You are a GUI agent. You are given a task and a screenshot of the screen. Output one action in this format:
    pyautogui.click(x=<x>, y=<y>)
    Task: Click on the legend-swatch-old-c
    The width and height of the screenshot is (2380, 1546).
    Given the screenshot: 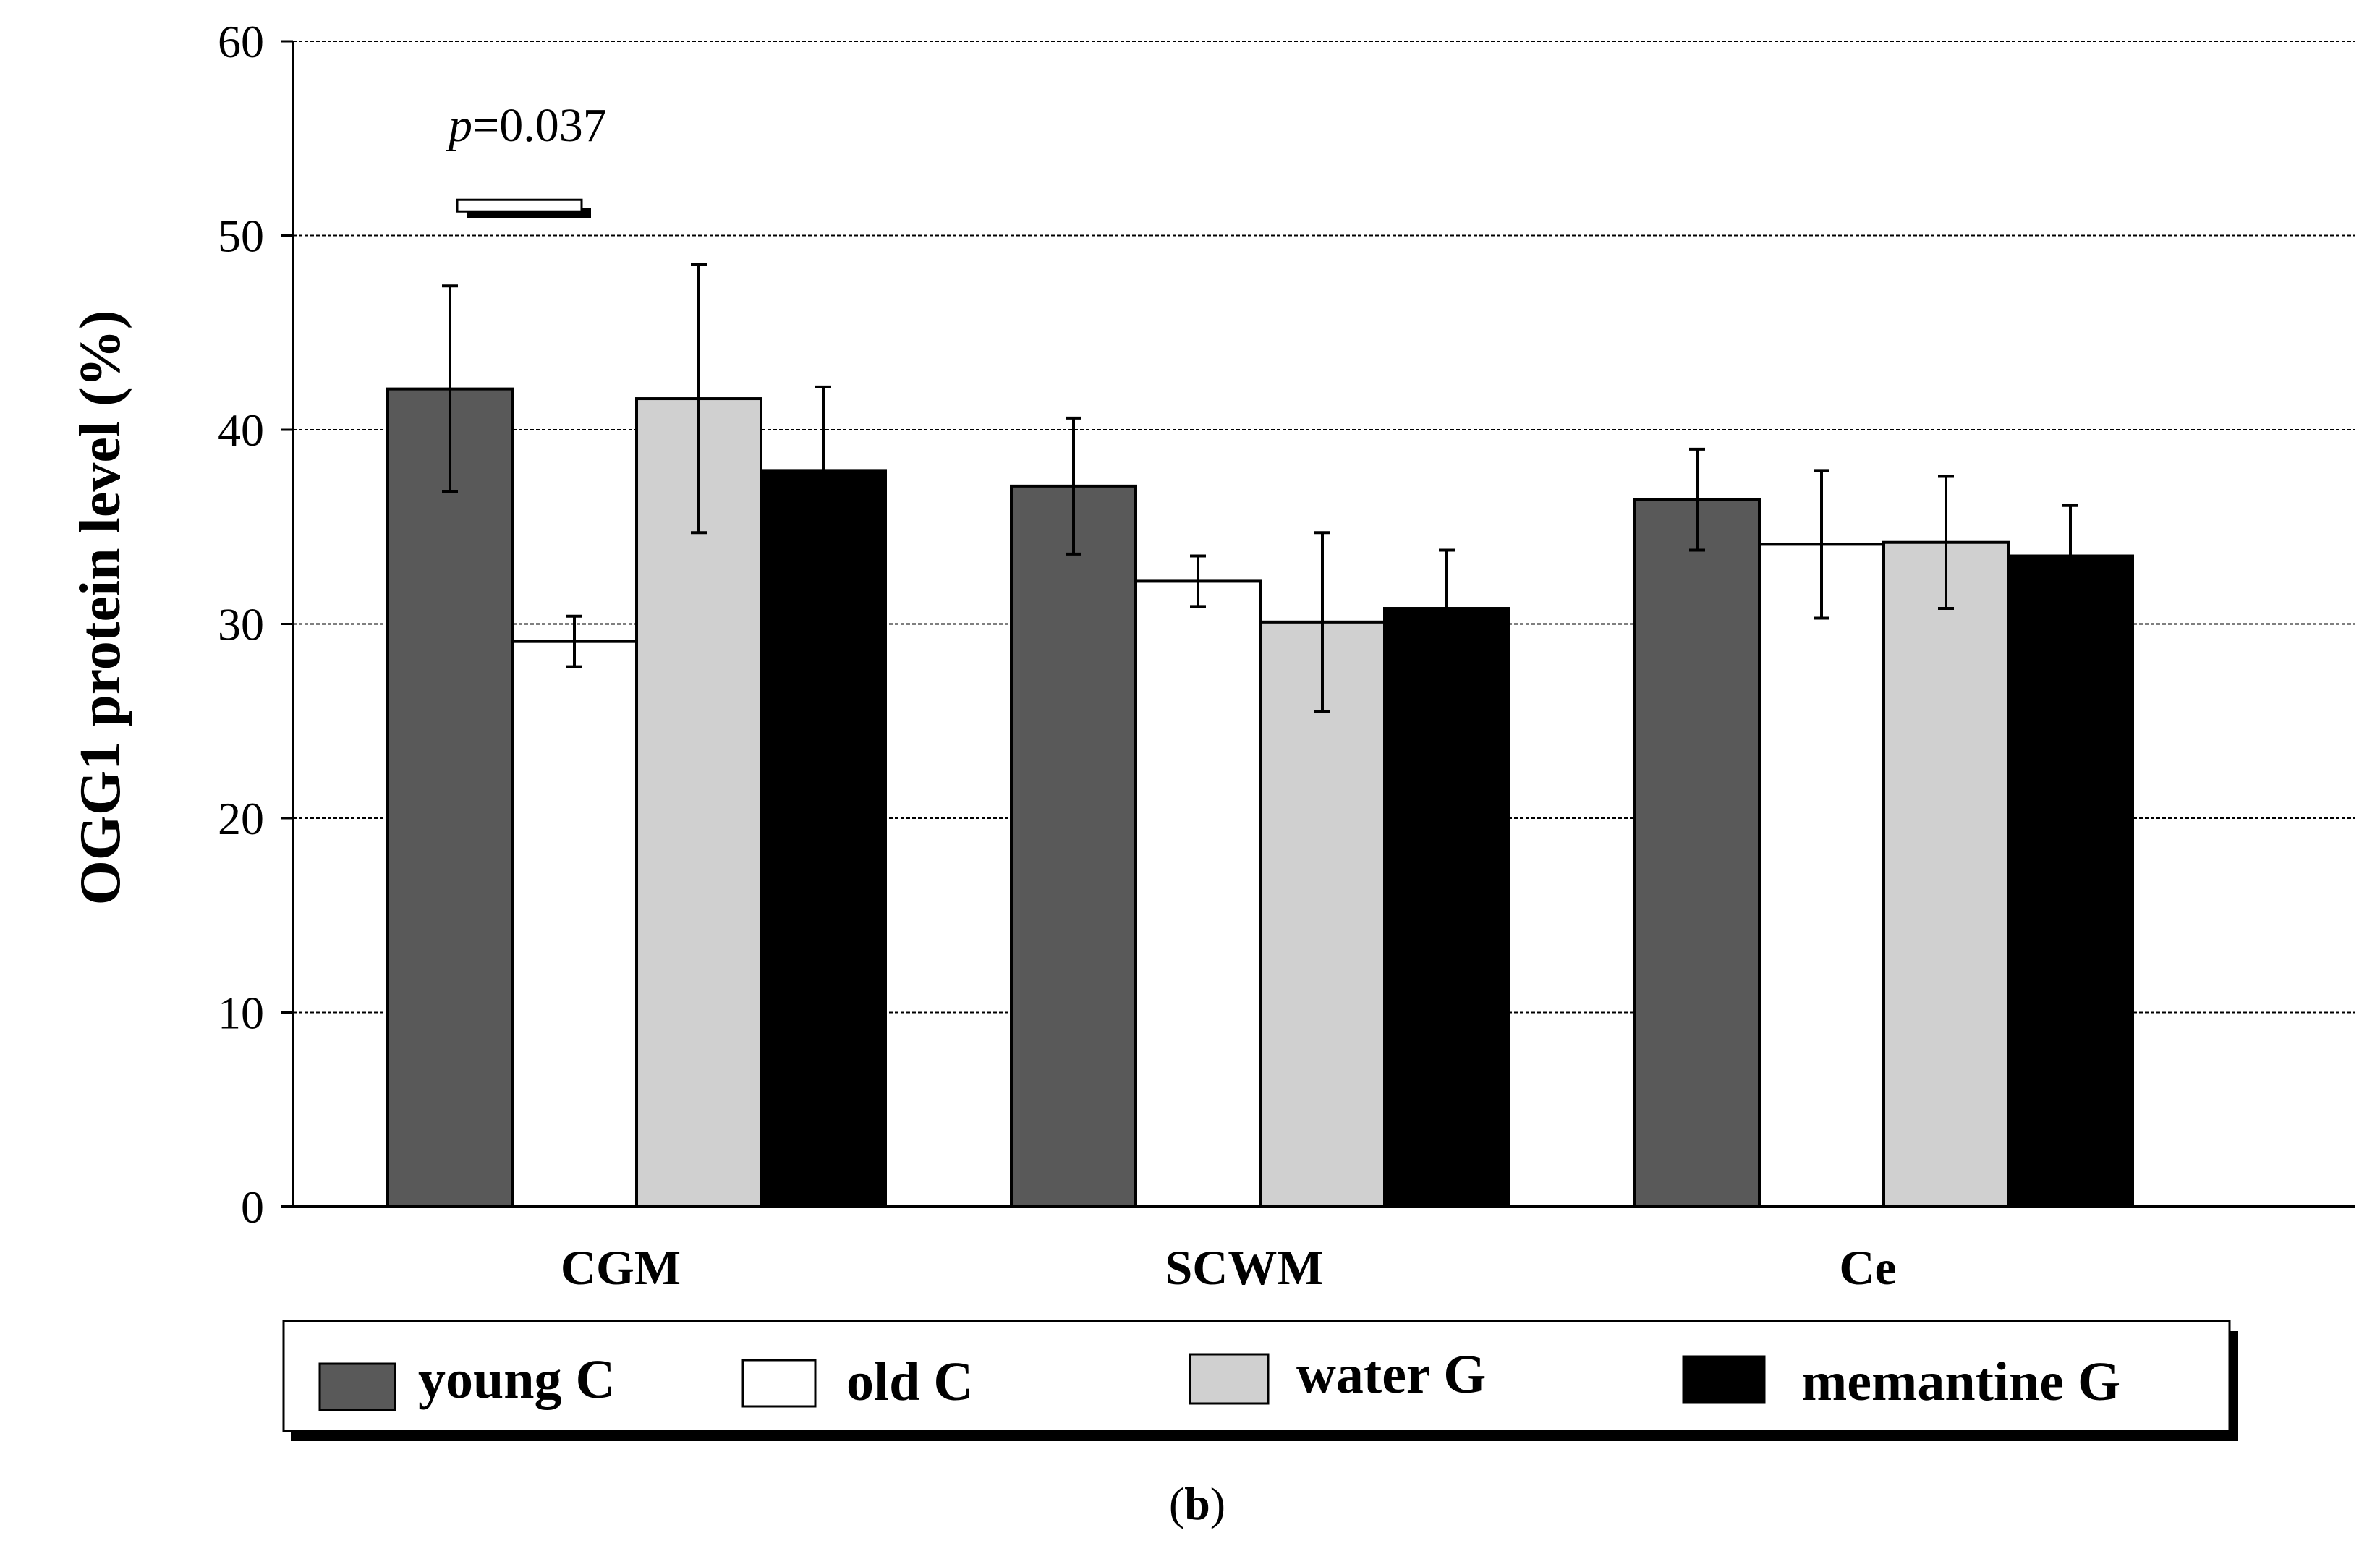 What is the action you would take?
    pyautogui.click(x=779, y=1383)
    